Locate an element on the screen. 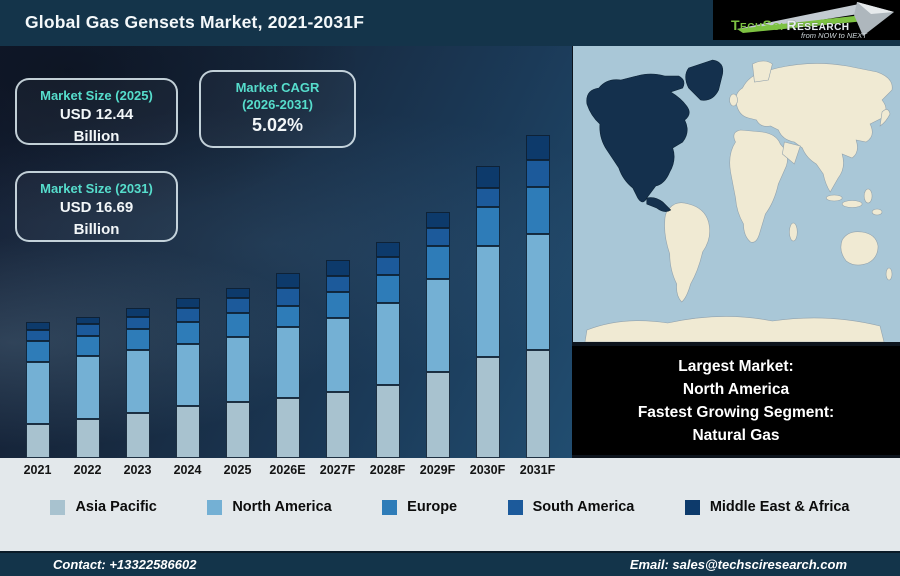 This screenshot has width=900, height=576. stat-box-market-size-2031: Market Size (2031) USD 16.69 Billion is located at coordinates (96, 206).